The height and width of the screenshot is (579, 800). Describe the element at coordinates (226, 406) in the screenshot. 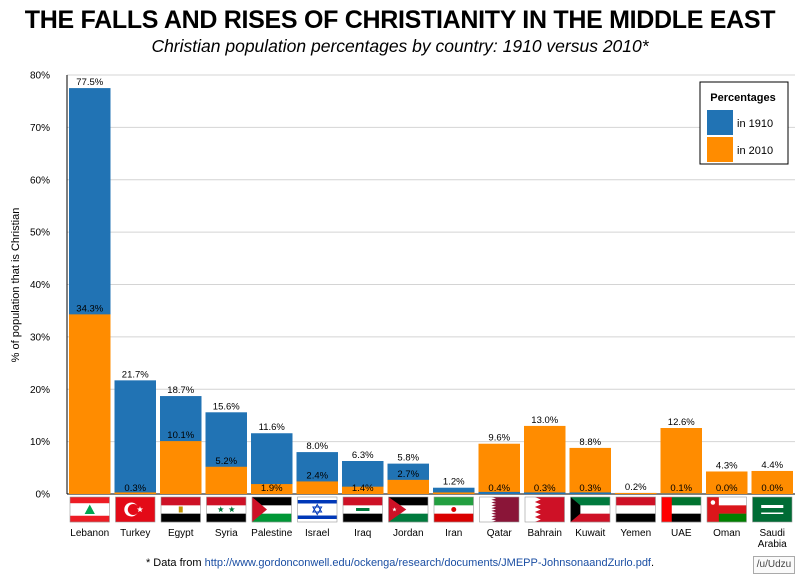

I see `data-label-1910: 15.6%` at that location.